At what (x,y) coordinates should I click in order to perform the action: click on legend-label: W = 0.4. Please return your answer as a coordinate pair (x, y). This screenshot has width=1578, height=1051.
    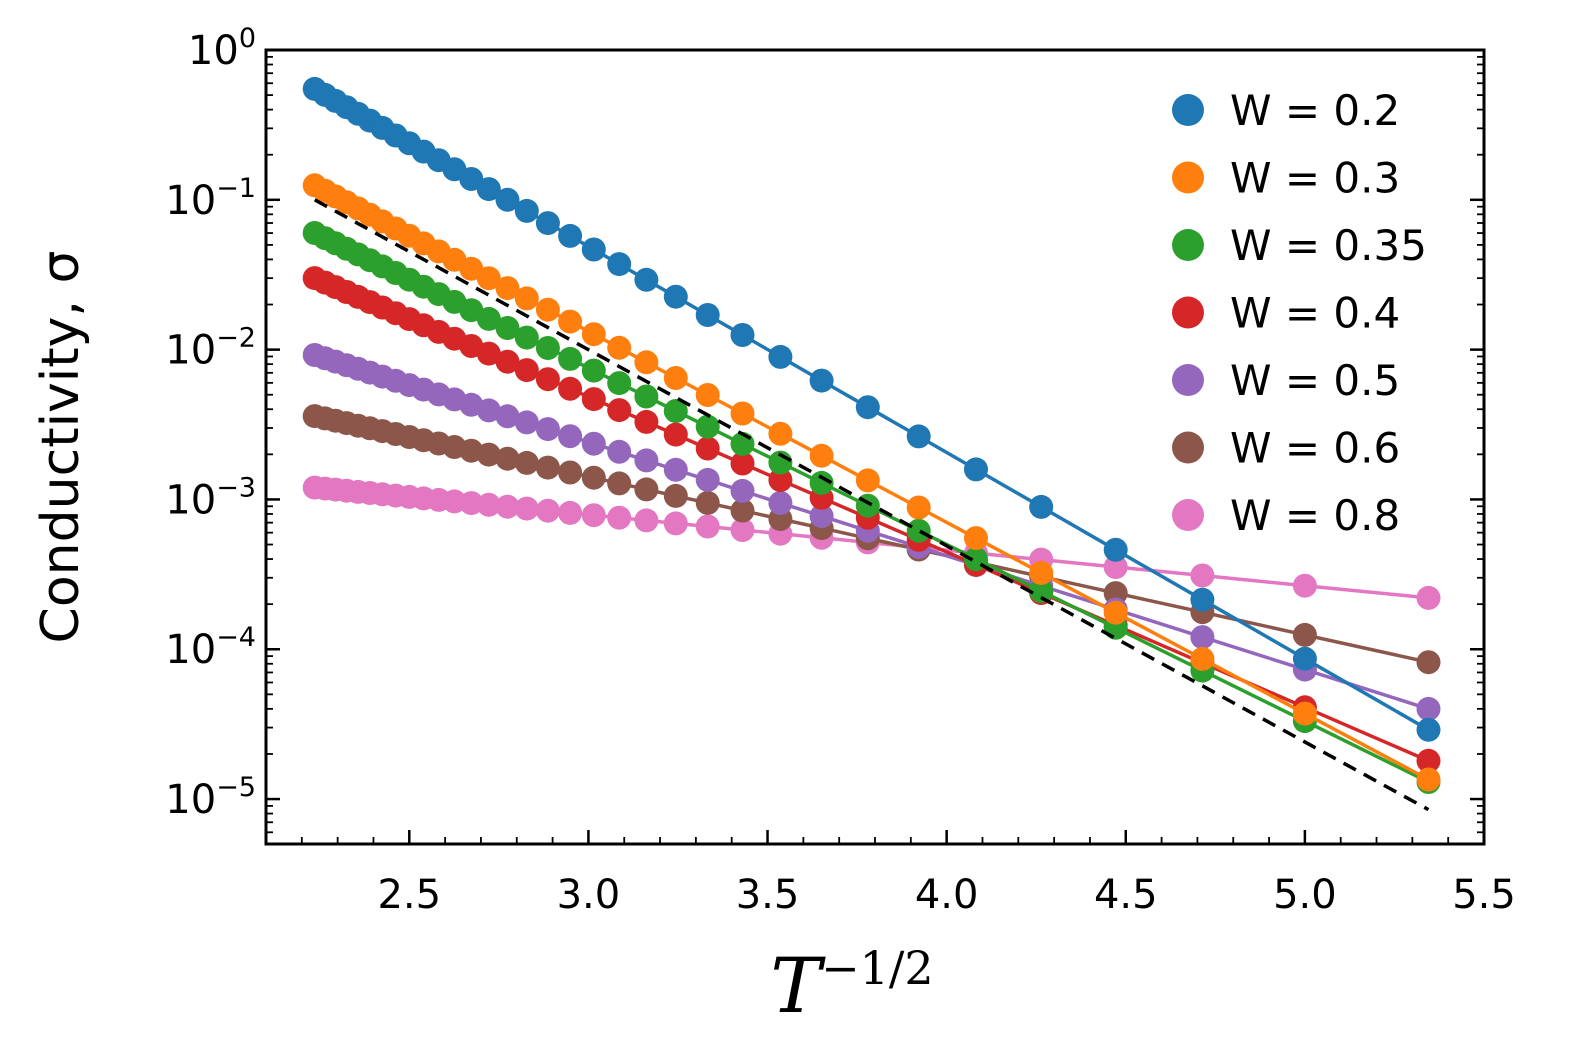
    Looking at the image, I should click on (1315, 313).